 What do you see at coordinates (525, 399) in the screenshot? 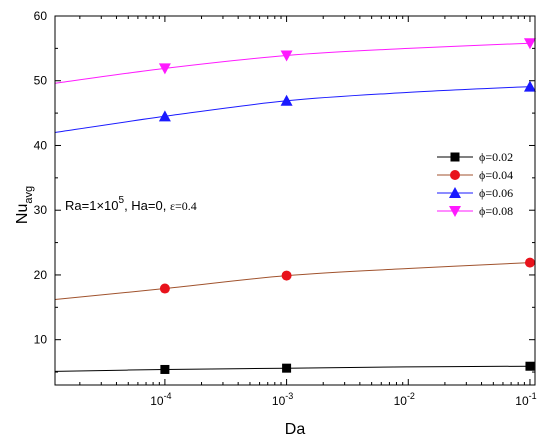
I see `x-tick-label: 10⁻¹` at bounding box center [525, 399].